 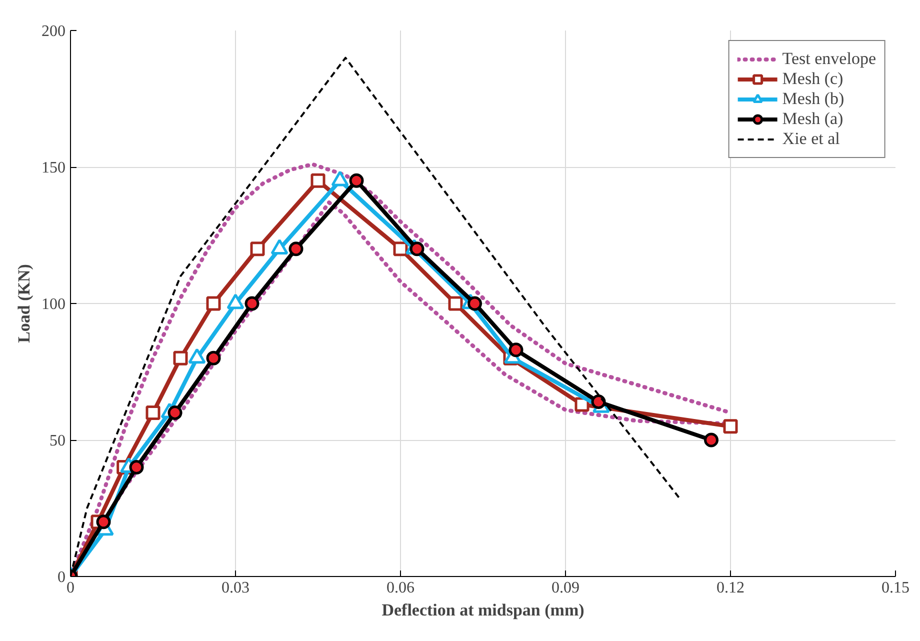 I want to click on y-tick-label: 0, so click(x=62, y=577).